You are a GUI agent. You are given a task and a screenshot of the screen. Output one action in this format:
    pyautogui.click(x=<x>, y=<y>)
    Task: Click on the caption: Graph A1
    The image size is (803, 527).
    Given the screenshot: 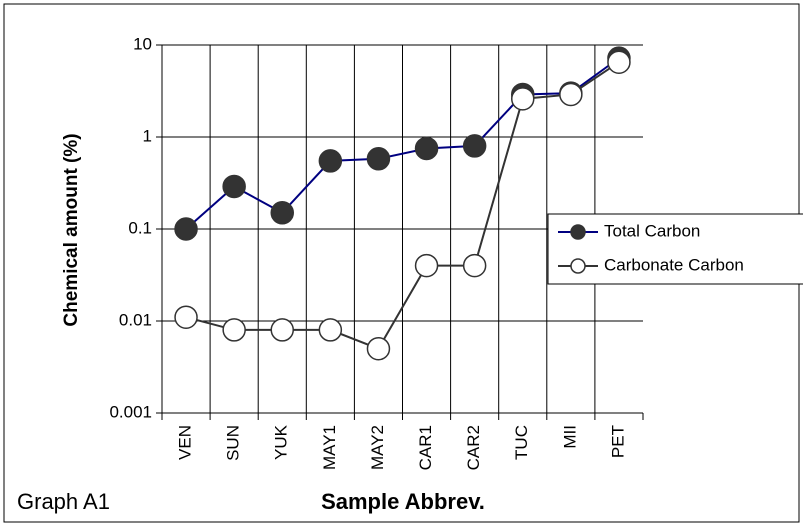 What is the action you would take?
    pyautogui.click(x=63, y=501)
    